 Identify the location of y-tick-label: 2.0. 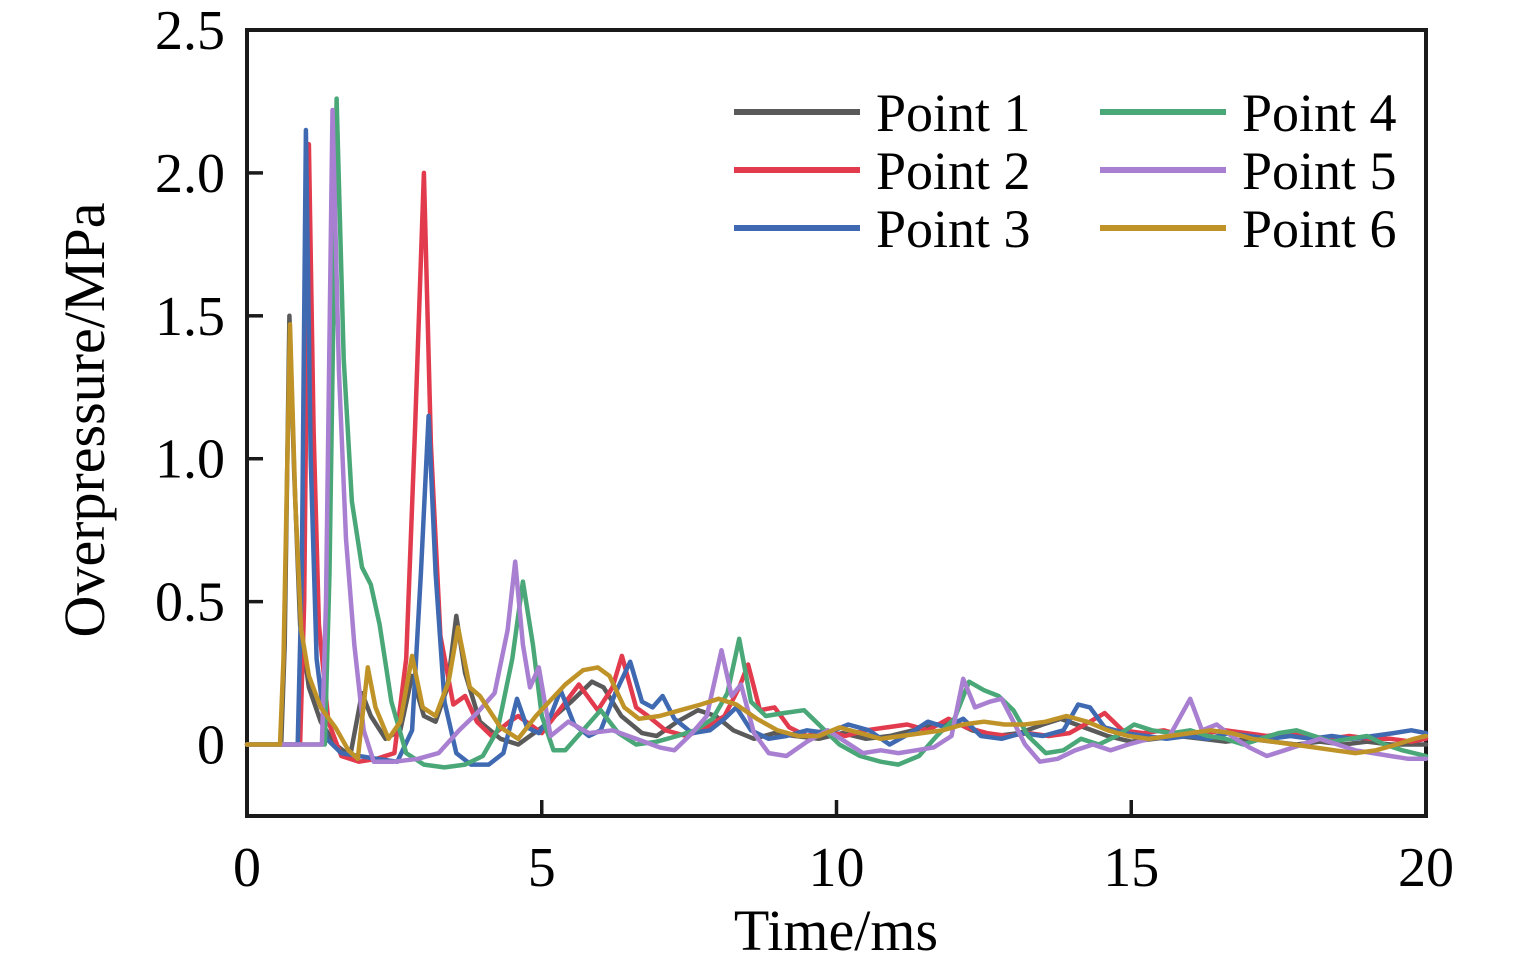
(190, 174).